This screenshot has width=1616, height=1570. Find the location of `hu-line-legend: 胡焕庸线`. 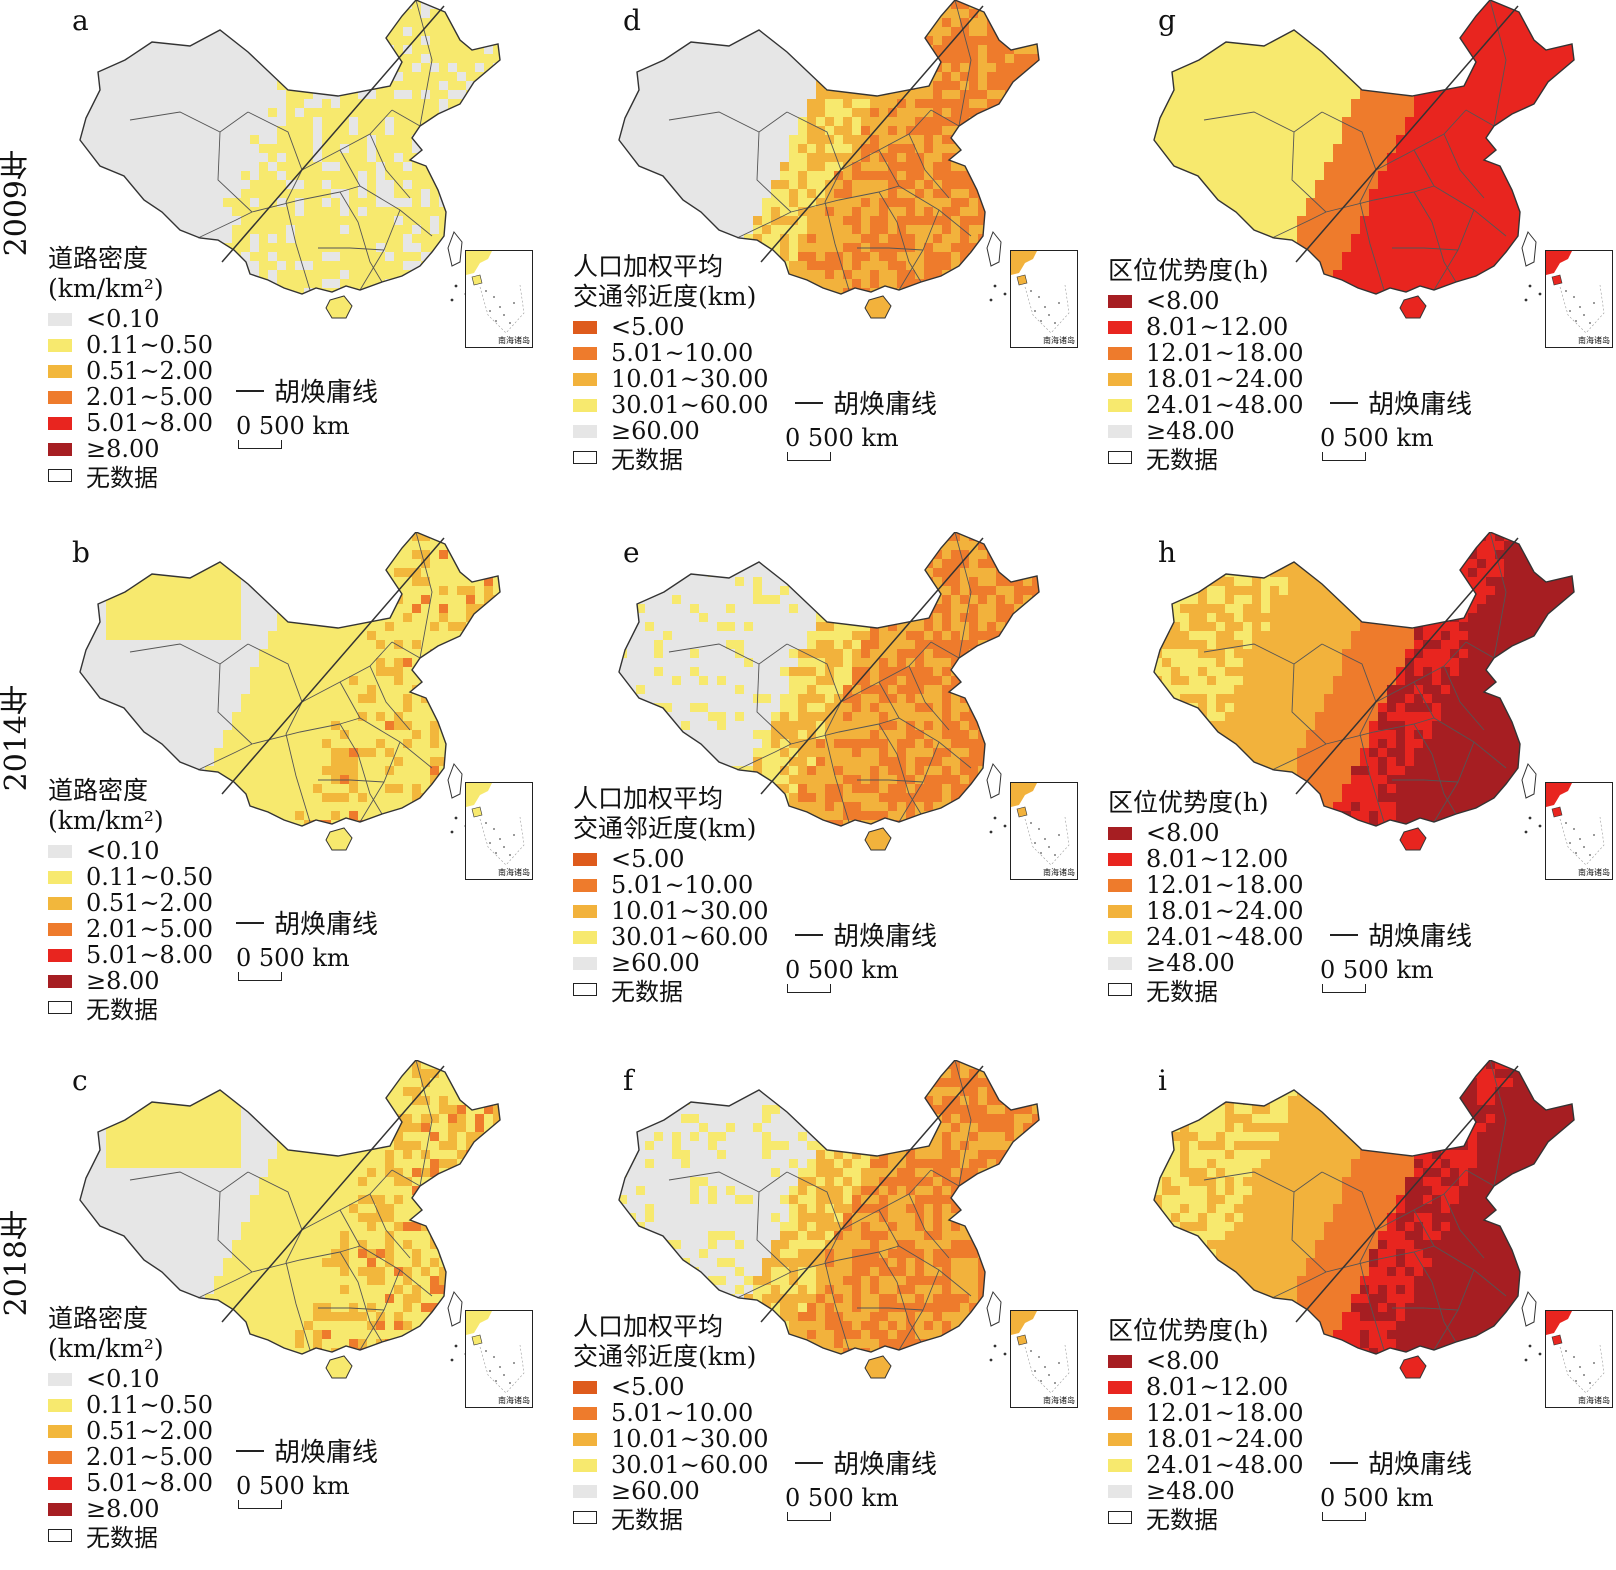

hu-line-legend: 胡焕庸线 is located at coordinates (866, 934).